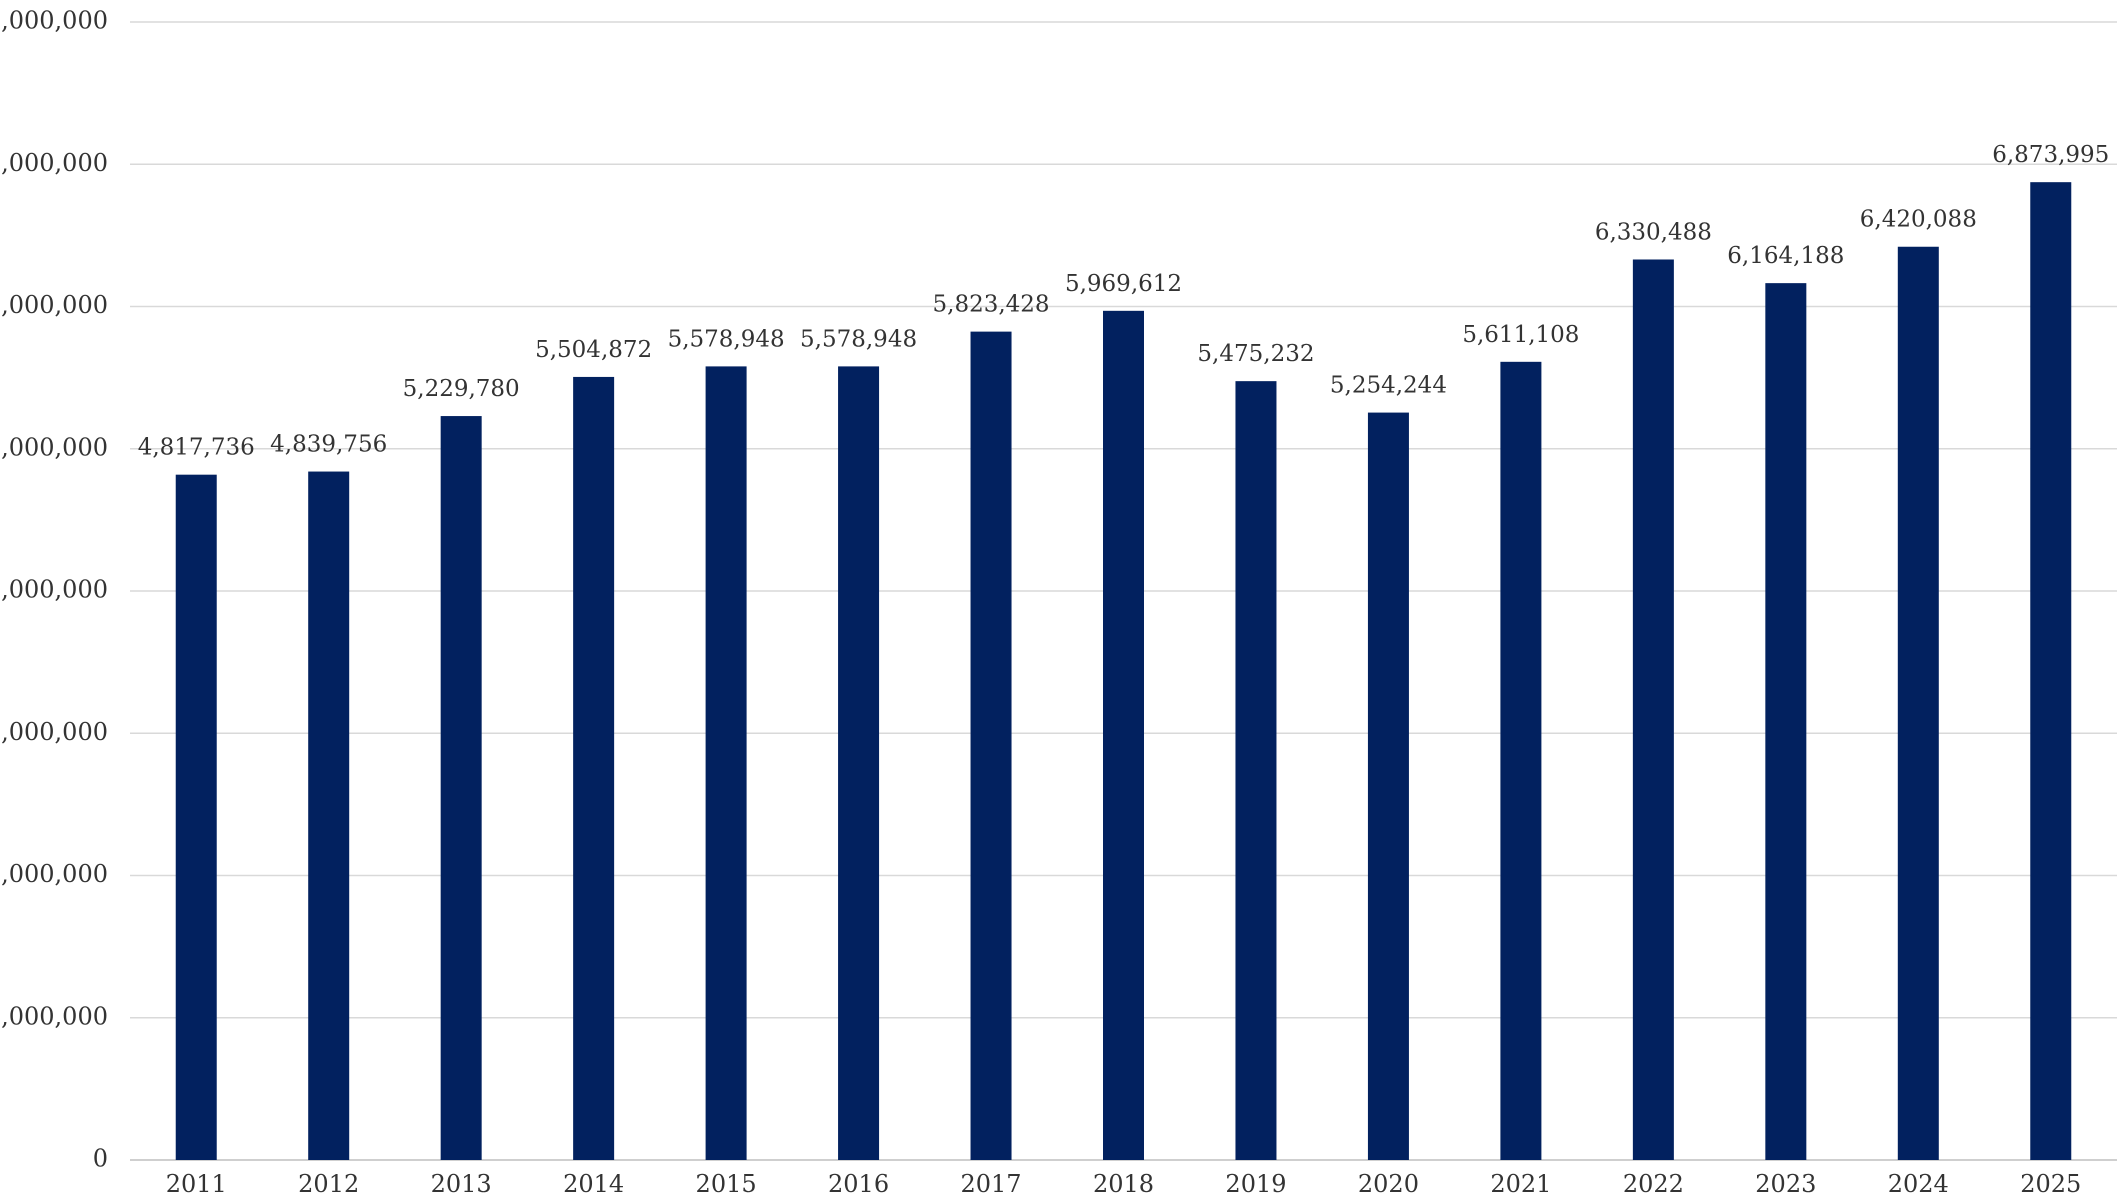 The width and height of the screenshot is (2117, 1200). I want to click on y-tick-label: 4,000,000, so click(54, 590).